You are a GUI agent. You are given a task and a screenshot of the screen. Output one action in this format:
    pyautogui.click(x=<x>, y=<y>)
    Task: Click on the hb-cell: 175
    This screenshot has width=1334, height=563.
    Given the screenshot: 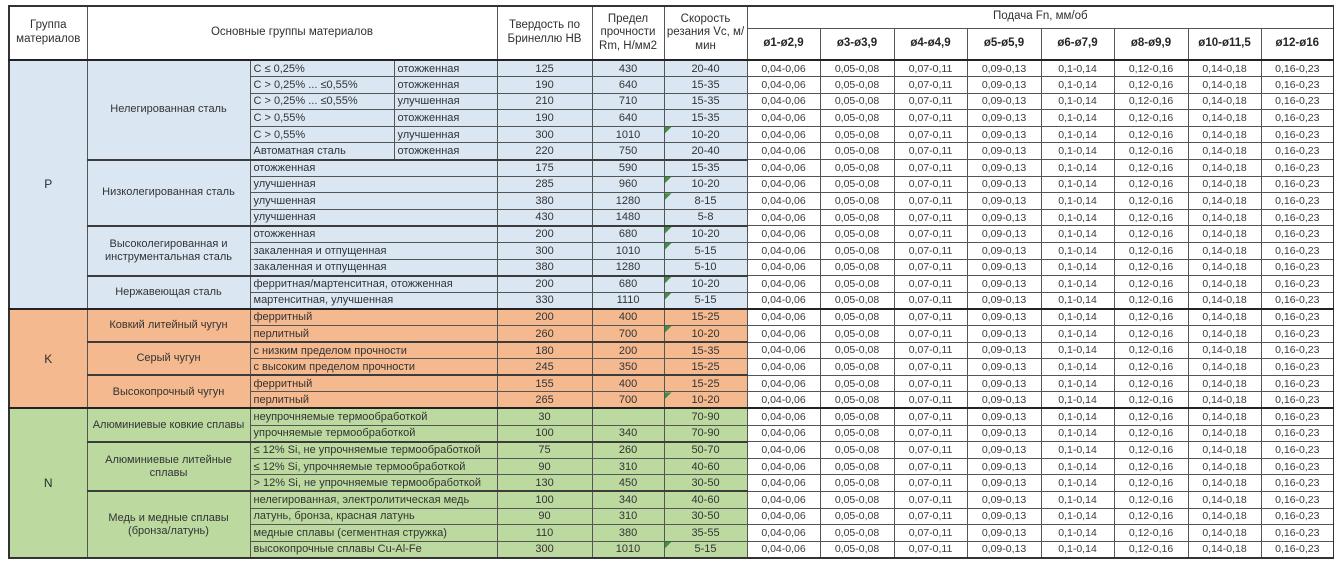 What is the action you would take?
    pyautogui.click(x=544, y=167)
    